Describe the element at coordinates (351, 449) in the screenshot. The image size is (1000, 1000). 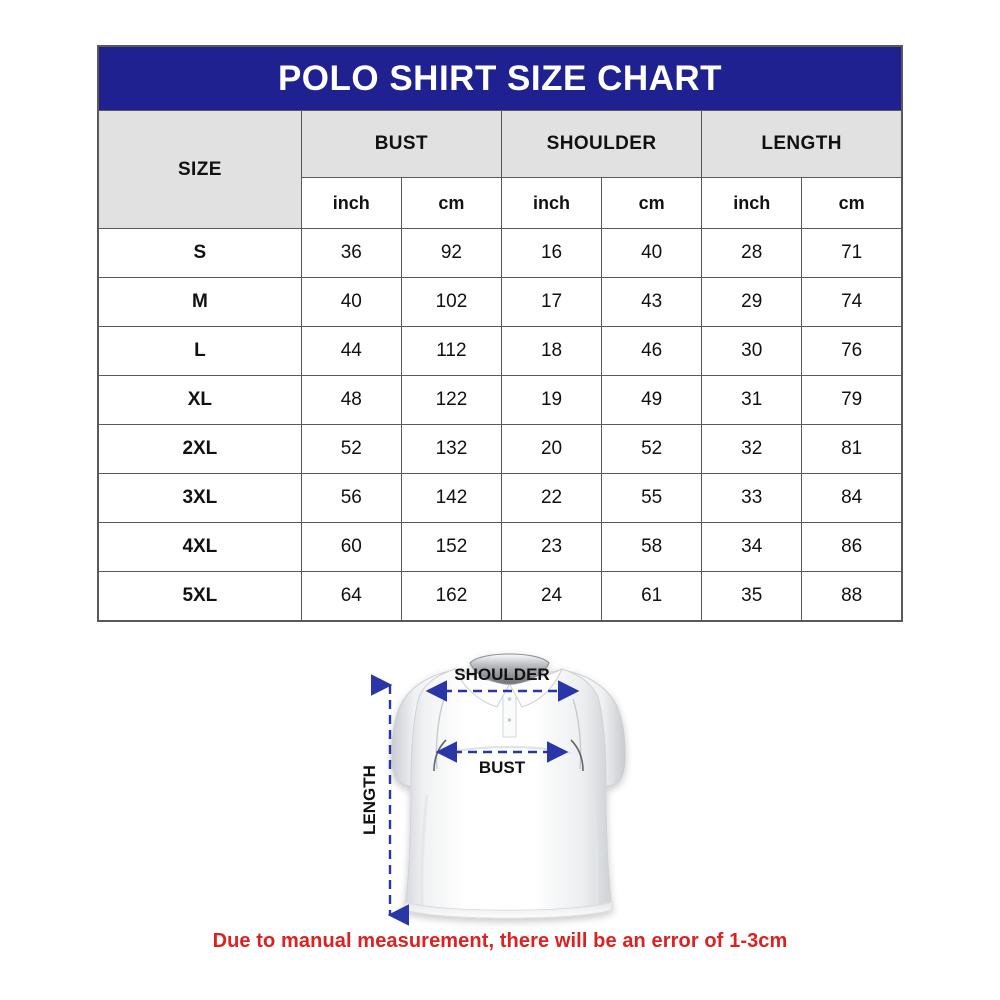
I see `cell-bust-inch: 52` at that location.